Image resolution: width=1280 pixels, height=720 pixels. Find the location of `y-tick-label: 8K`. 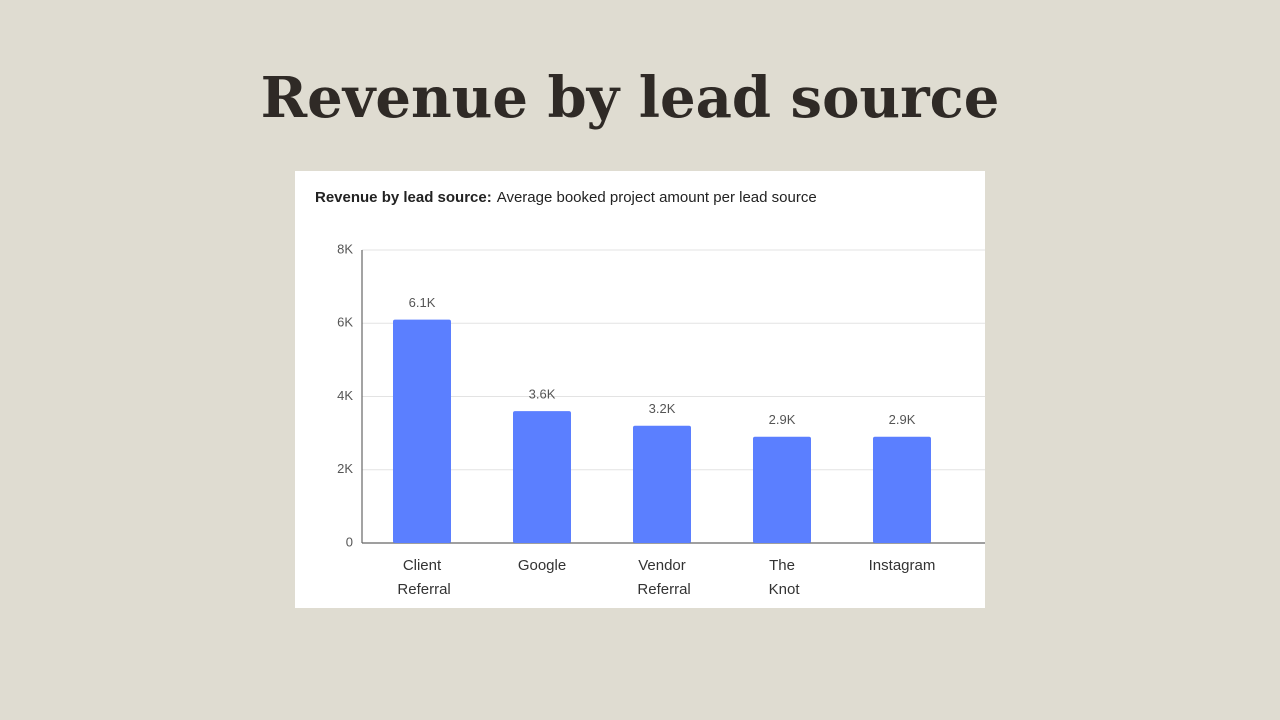

y-tick-label: 8K is located at coordinates (345, 248).